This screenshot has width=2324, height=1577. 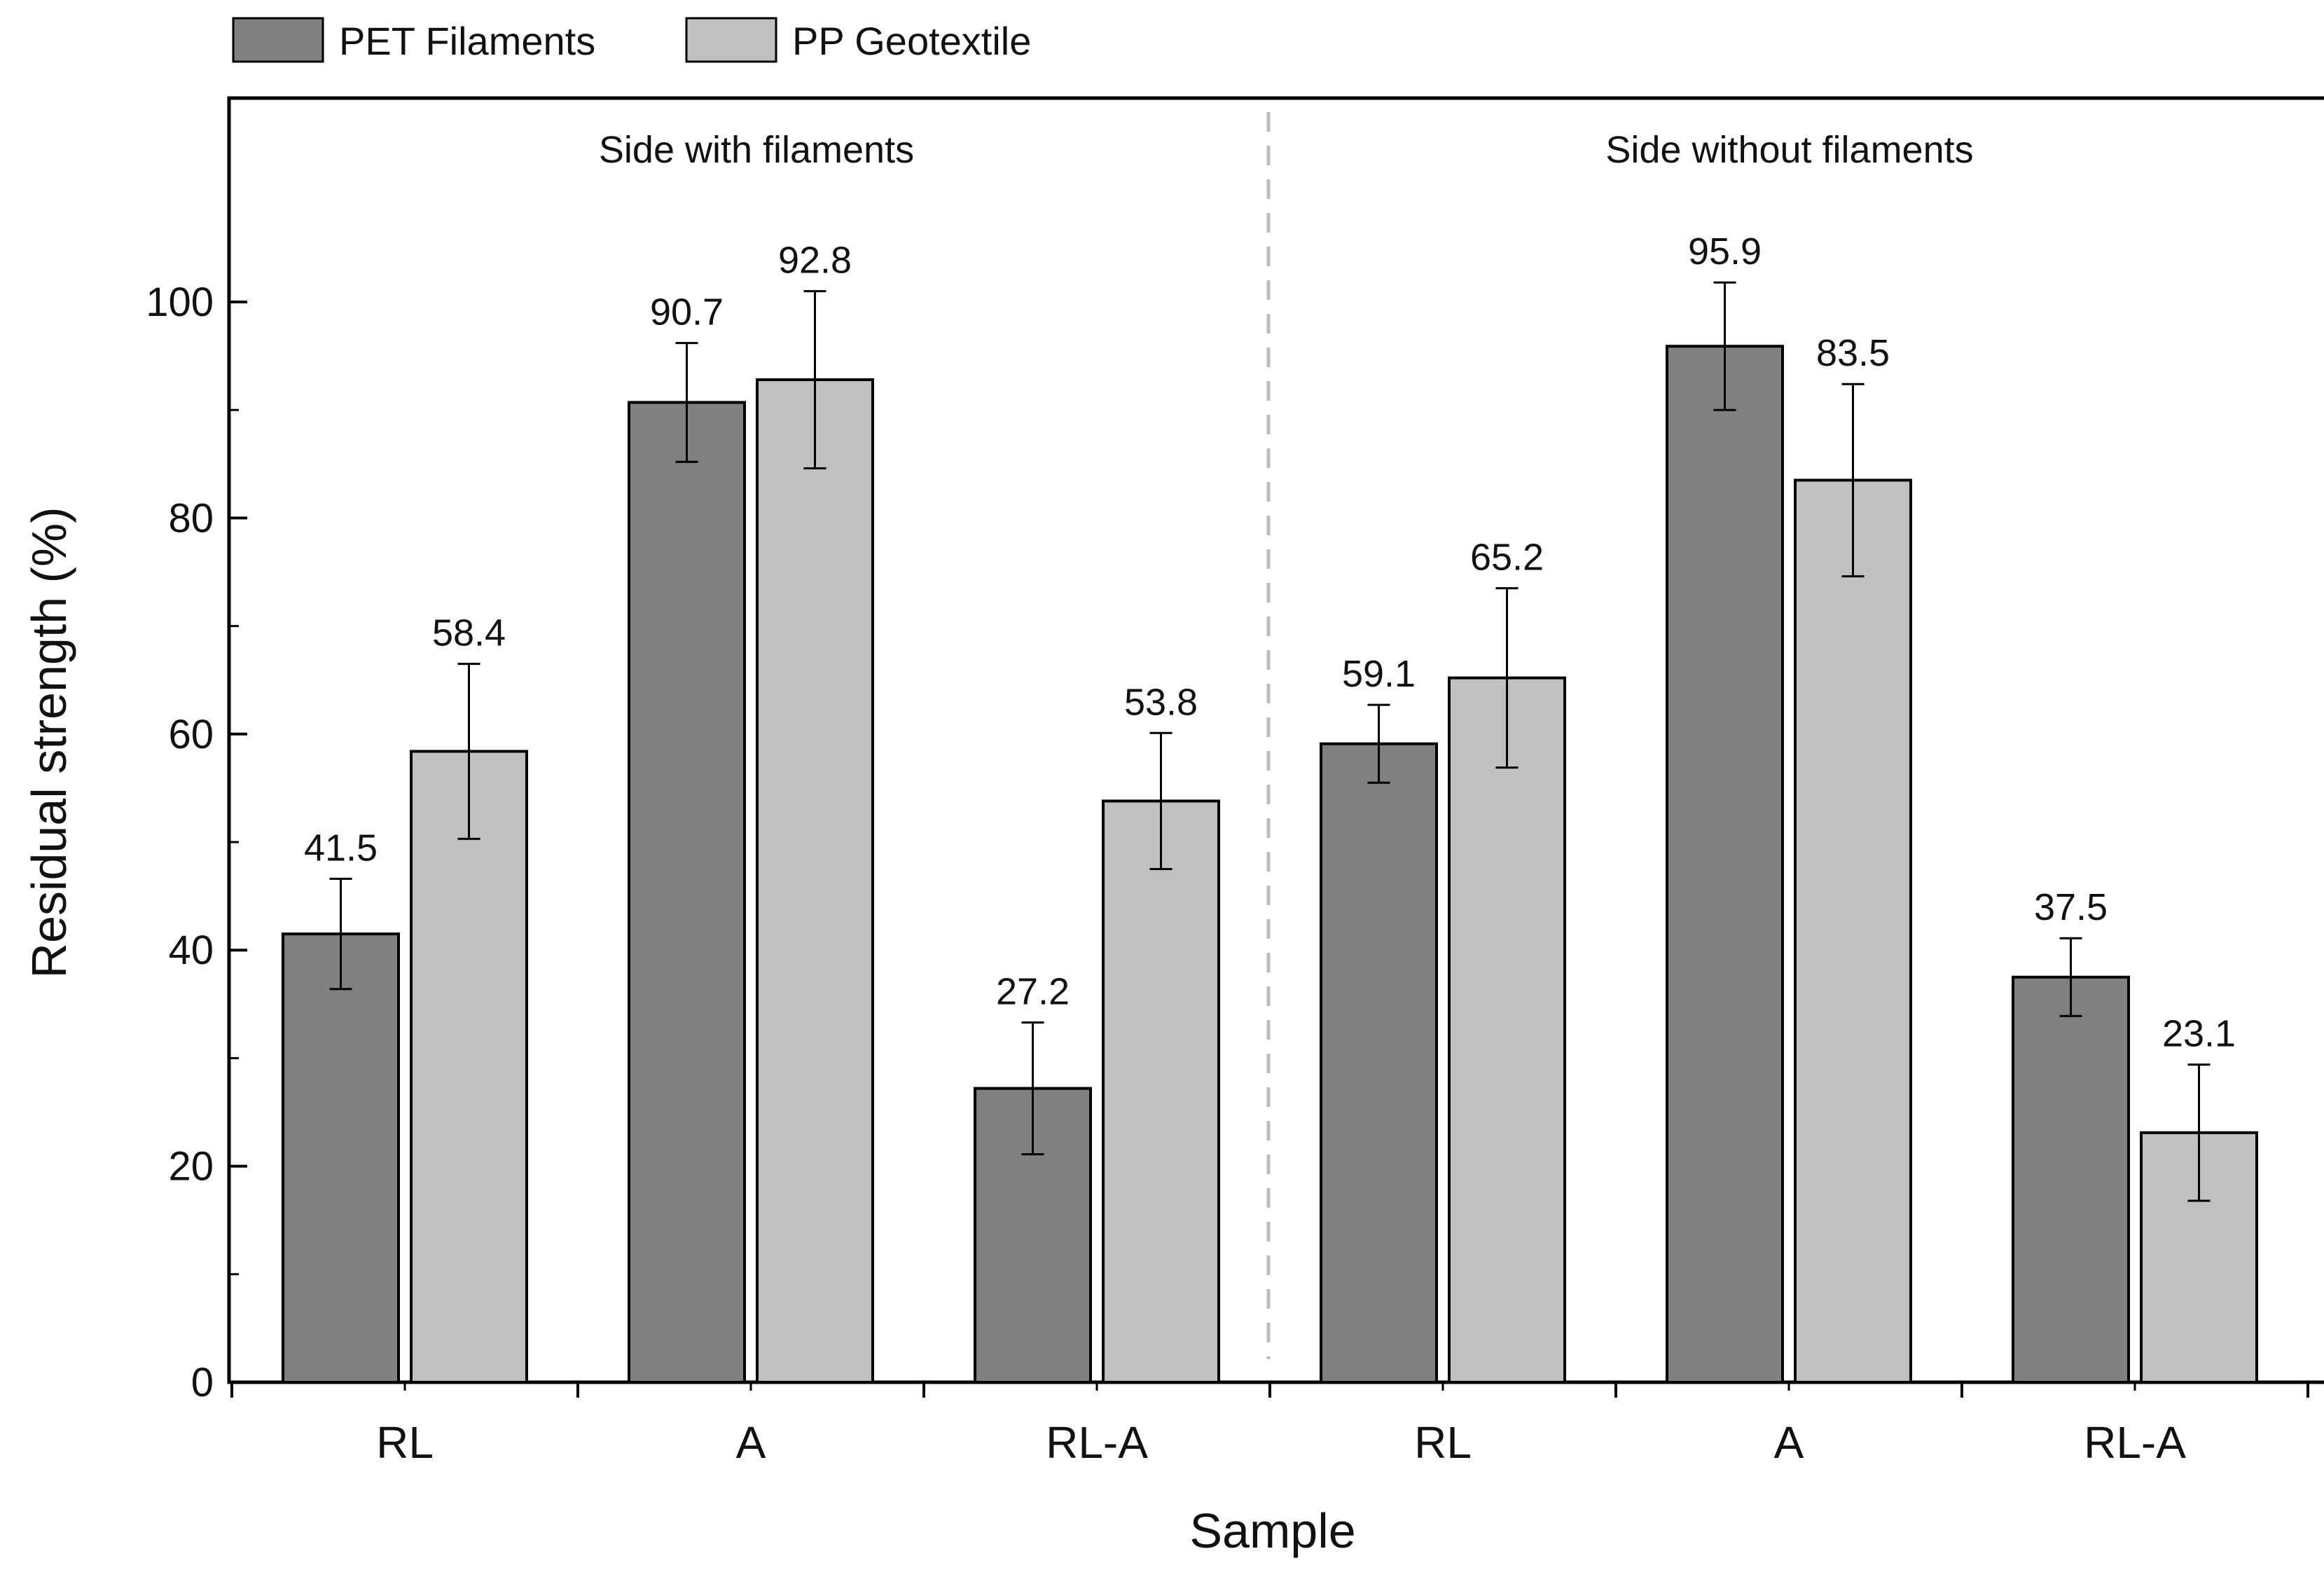 What do you see at coordinates (1507, 558) in the screenshot?
I see `data-label-pp-3: 65.2` at bounding box center [1507, 558].